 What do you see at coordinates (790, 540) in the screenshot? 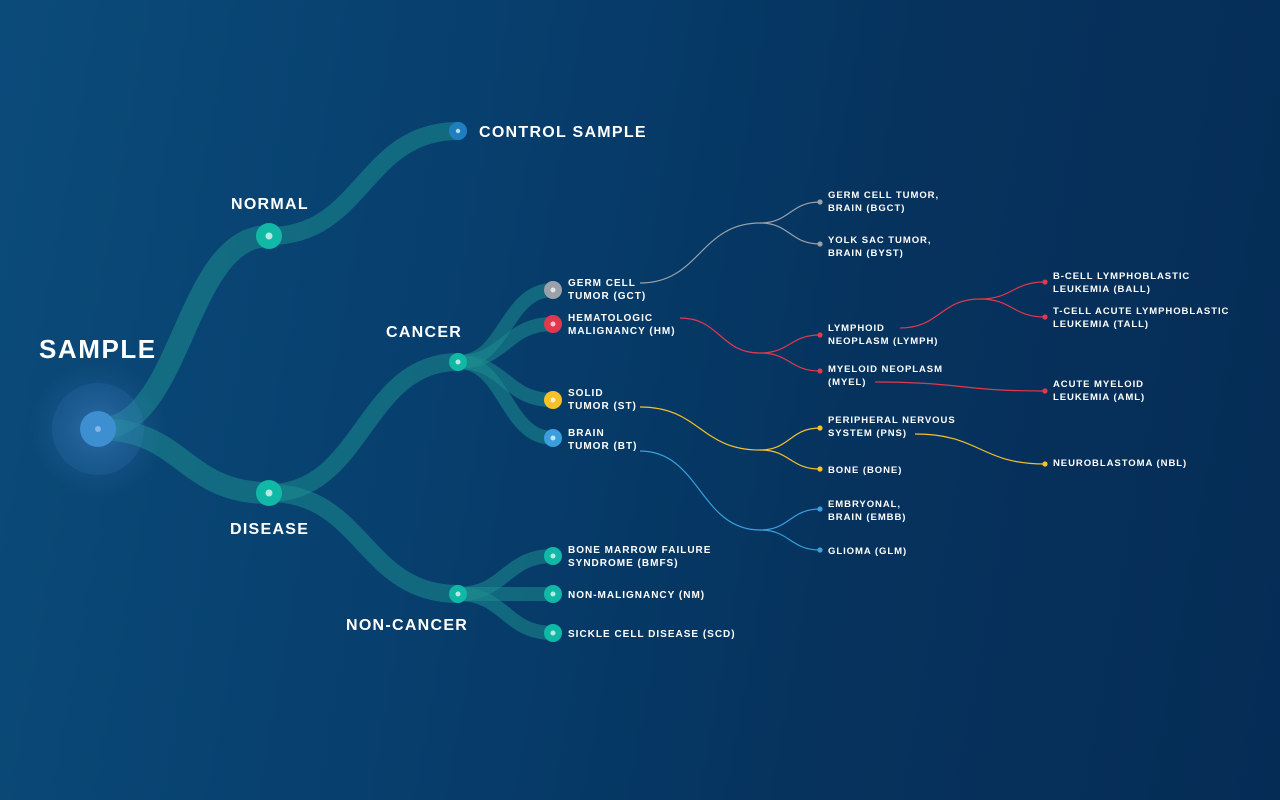
I see `link-bt-glm` at bounding box center [790, 540].